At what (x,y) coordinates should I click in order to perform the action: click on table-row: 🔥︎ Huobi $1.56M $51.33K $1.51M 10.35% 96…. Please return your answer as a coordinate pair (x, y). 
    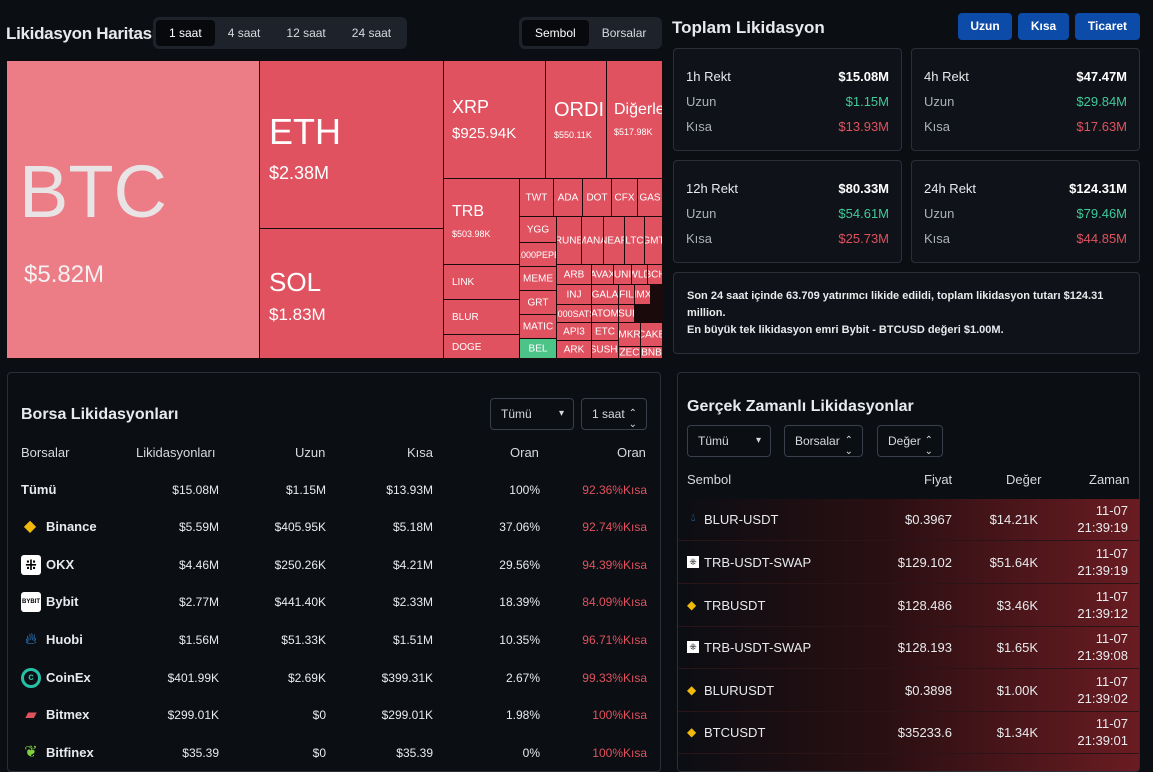
    Looking at the image, I should click on (335, 640).